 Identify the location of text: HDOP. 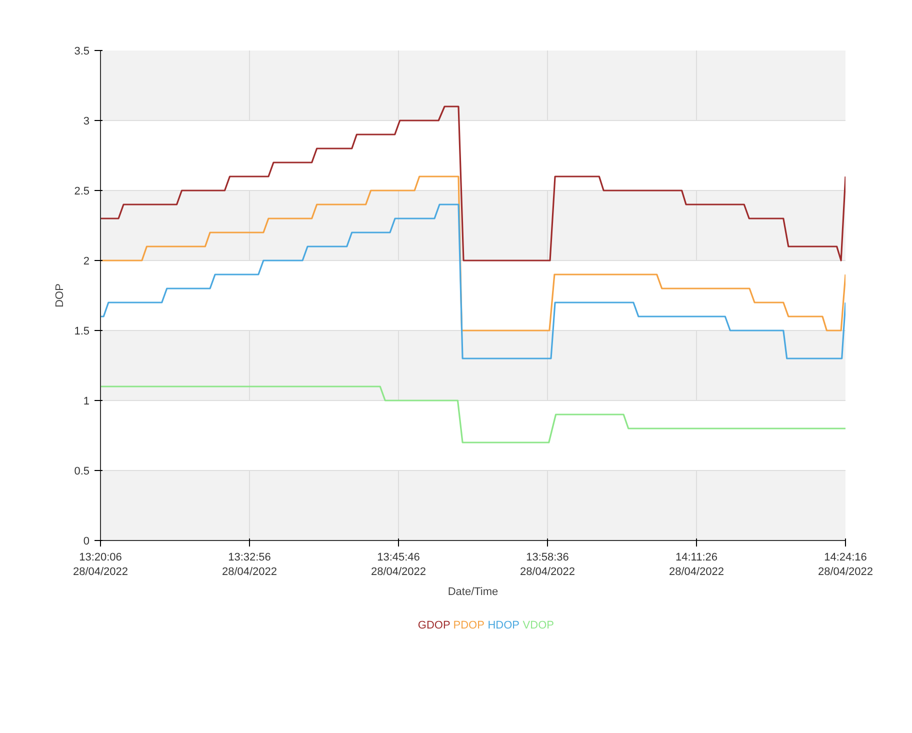
(504, 626).